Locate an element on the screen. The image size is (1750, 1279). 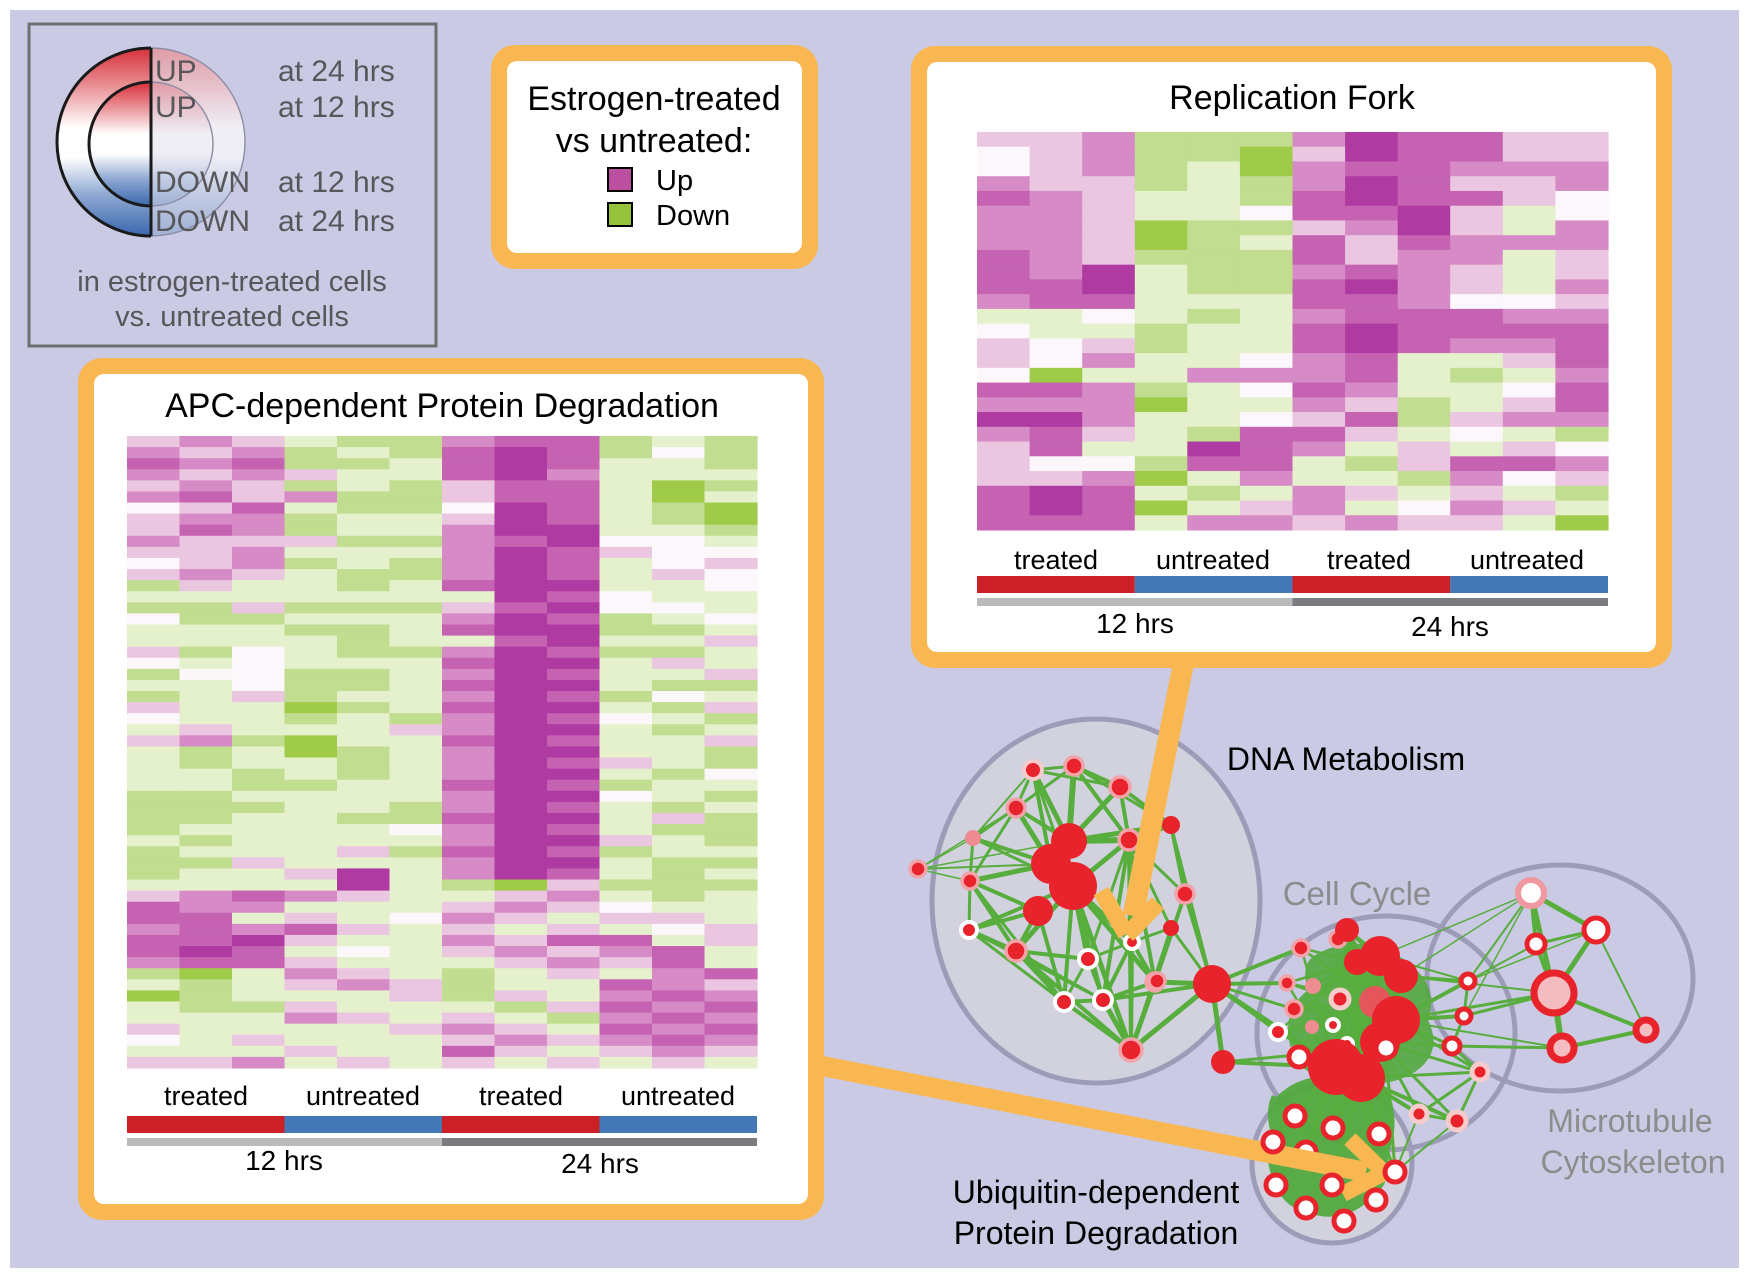
svg-text: Down is located at coordinates (693, 216).